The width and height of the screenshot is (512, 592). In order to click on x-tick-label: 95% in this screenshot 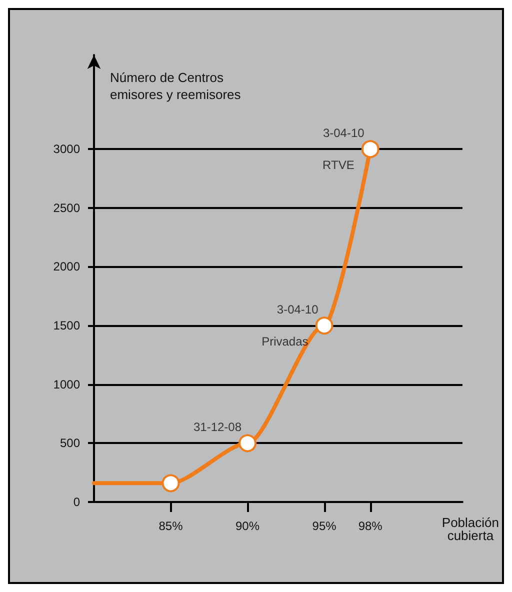, I will do `click(324, 526)`.